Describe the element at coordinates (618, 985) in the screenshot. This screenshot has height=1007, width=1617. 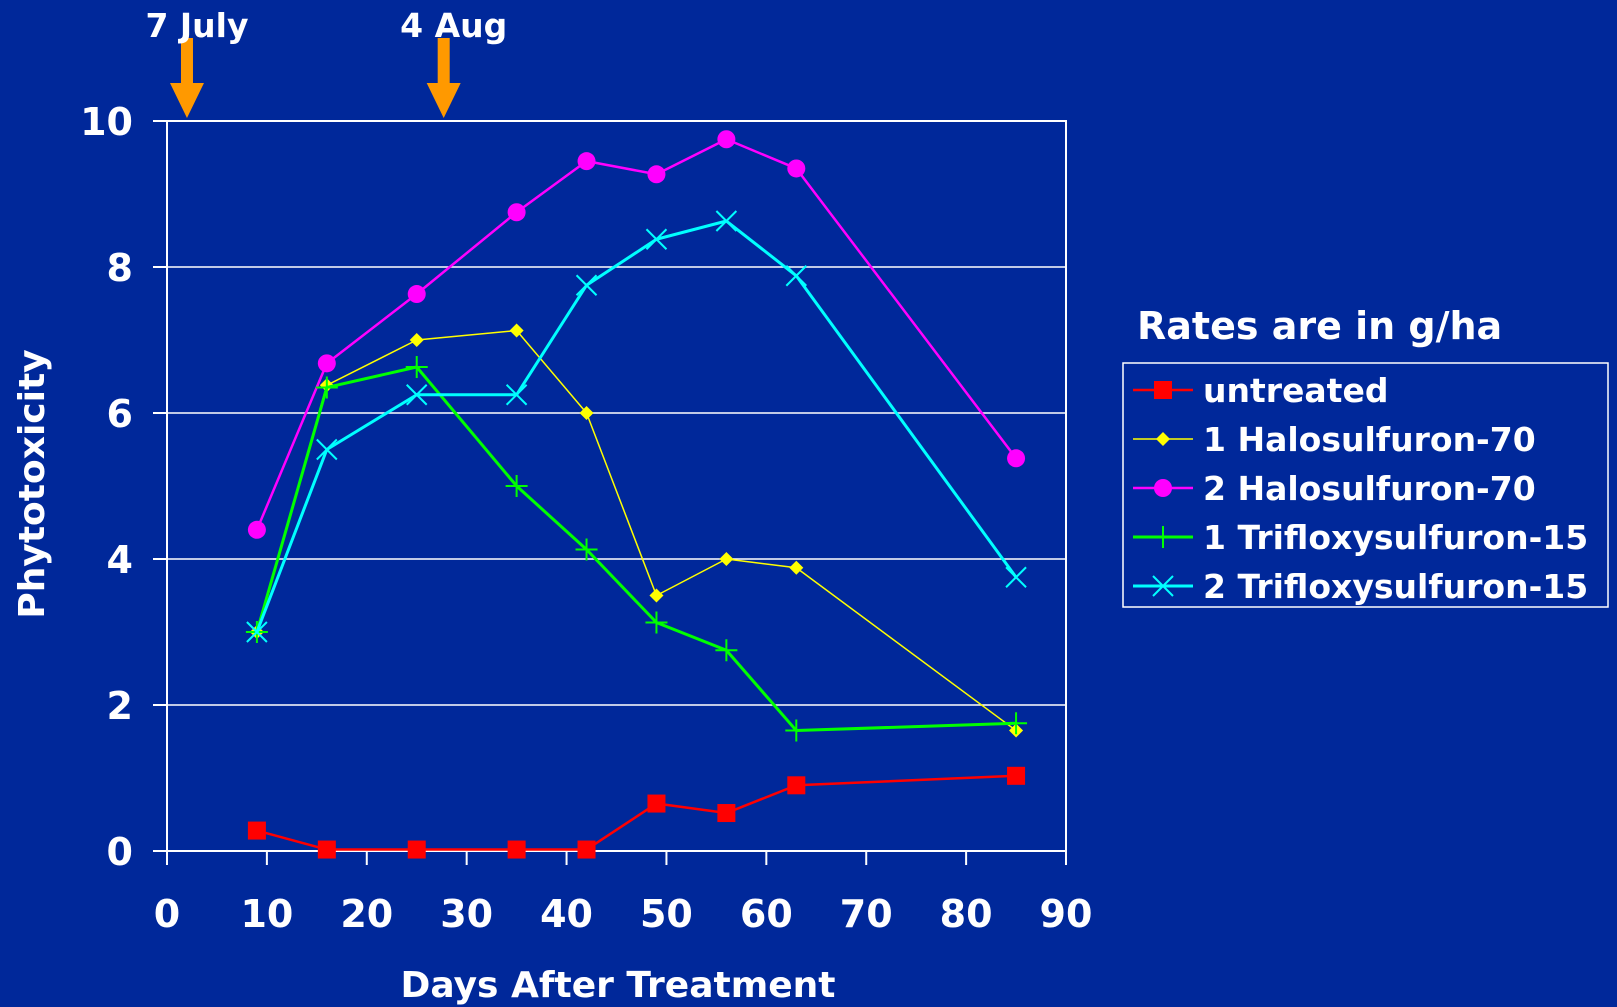
I see `x-axis-title: Days After Treatment` at that location.